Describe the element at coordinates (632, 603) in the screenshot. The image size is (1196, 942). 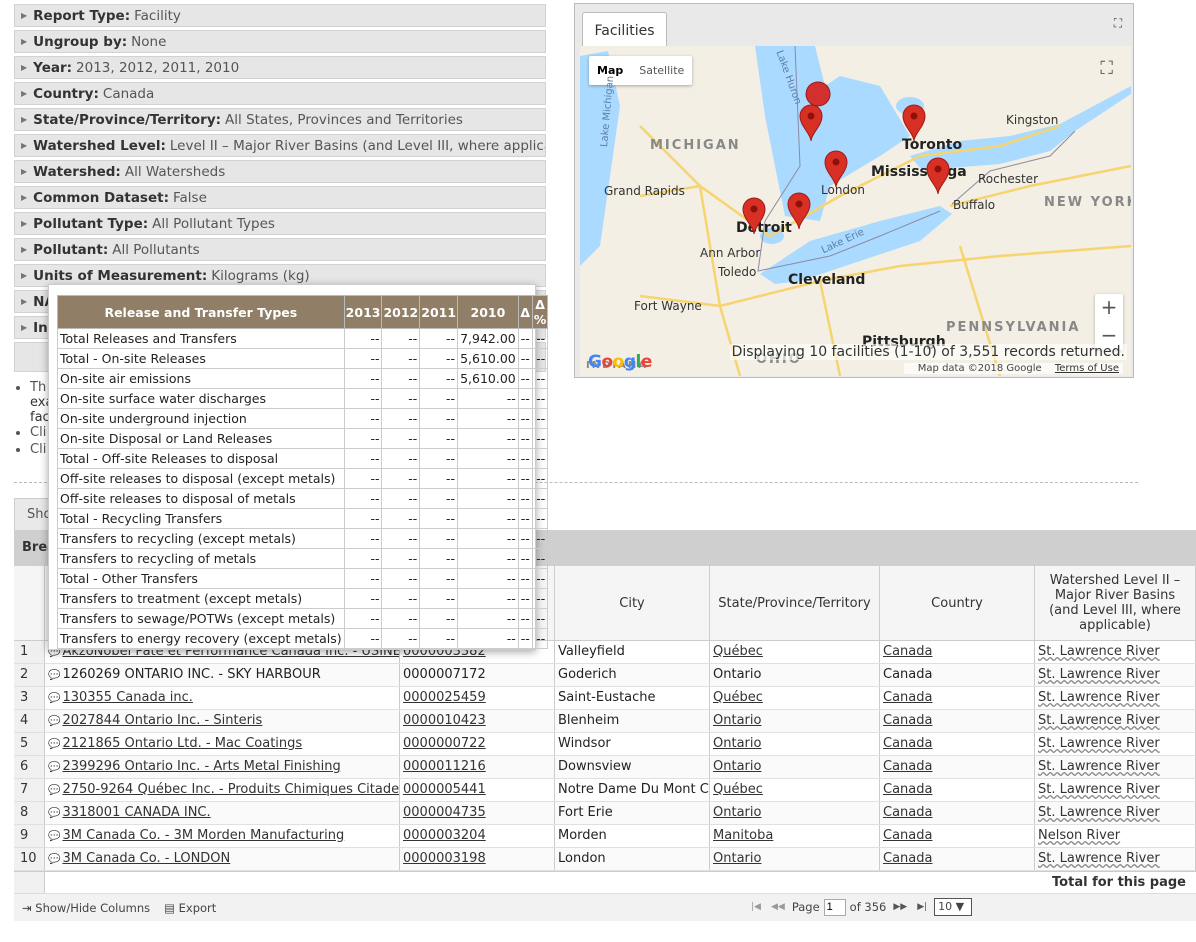
I see `column-header: City` at that location.